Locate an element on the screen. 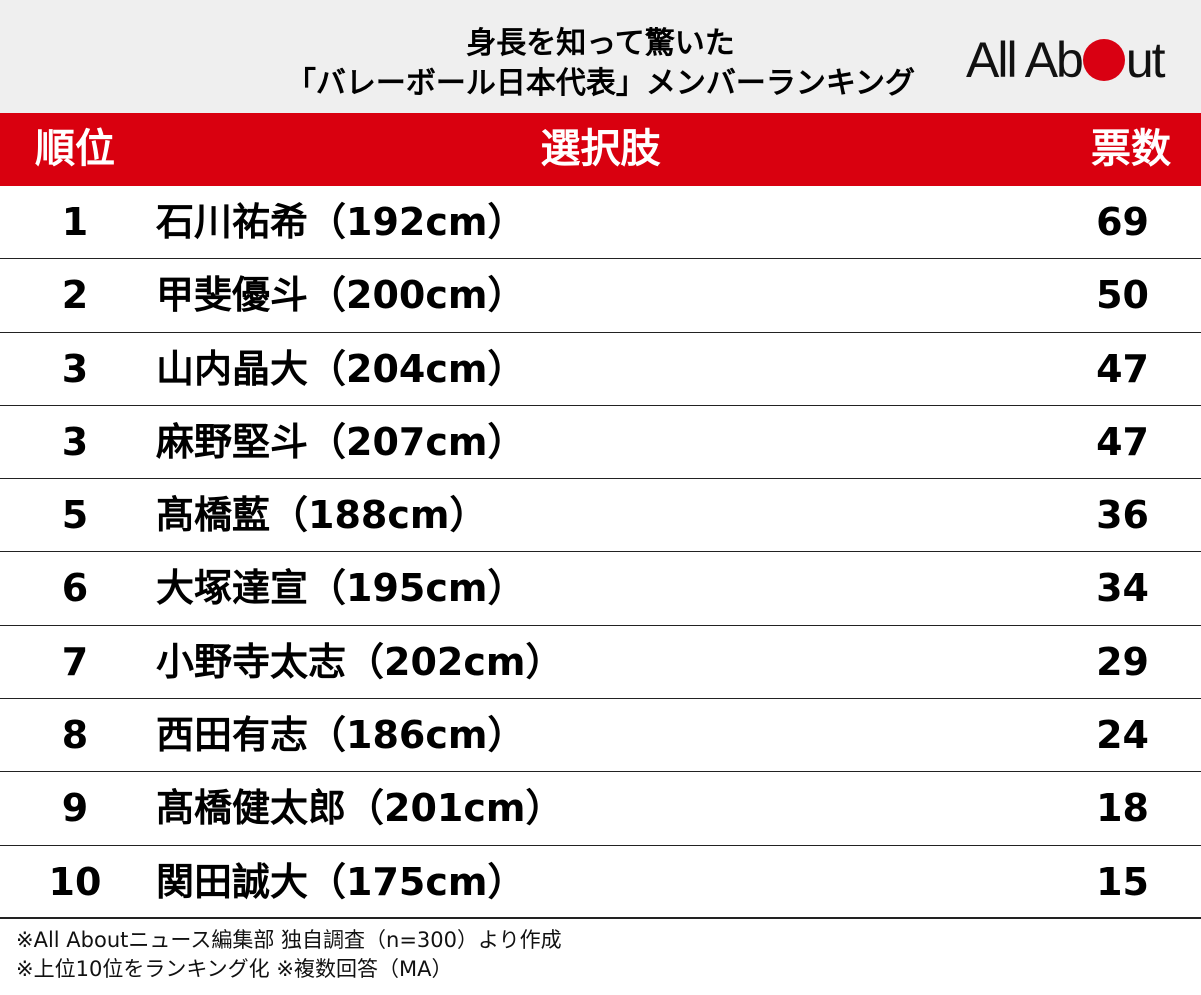  all-about-logo: All Ab ut is located at coordinates (1066, 60).